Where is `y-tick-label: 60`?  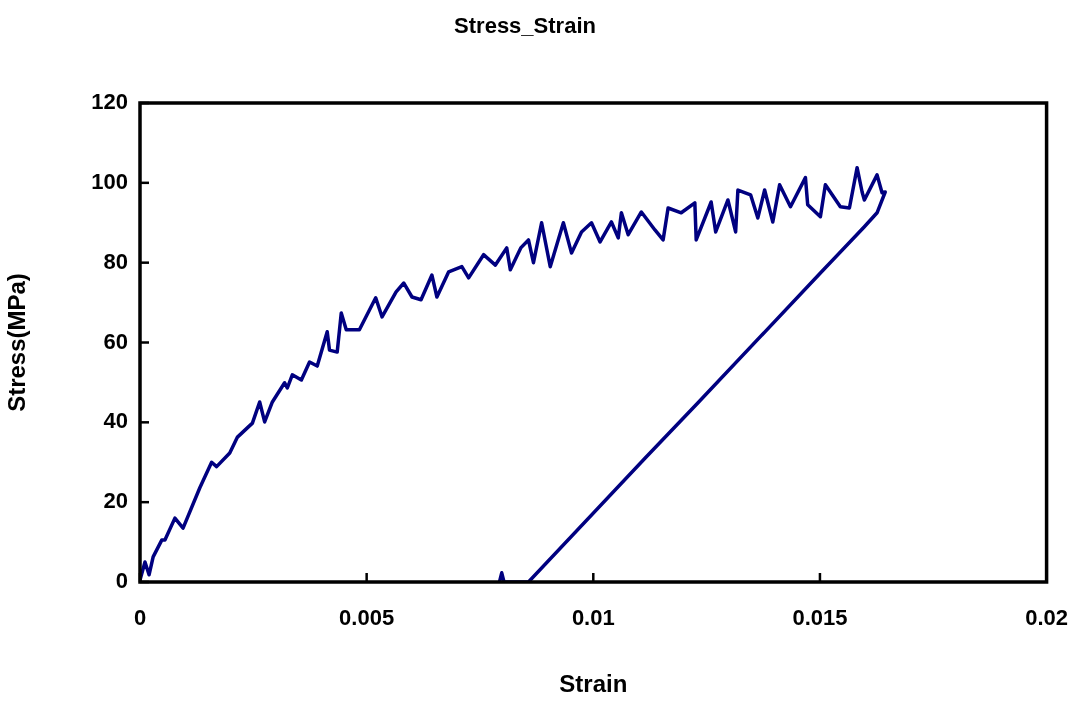
y-tick-label: 60 is located at coordinates (115, 341).